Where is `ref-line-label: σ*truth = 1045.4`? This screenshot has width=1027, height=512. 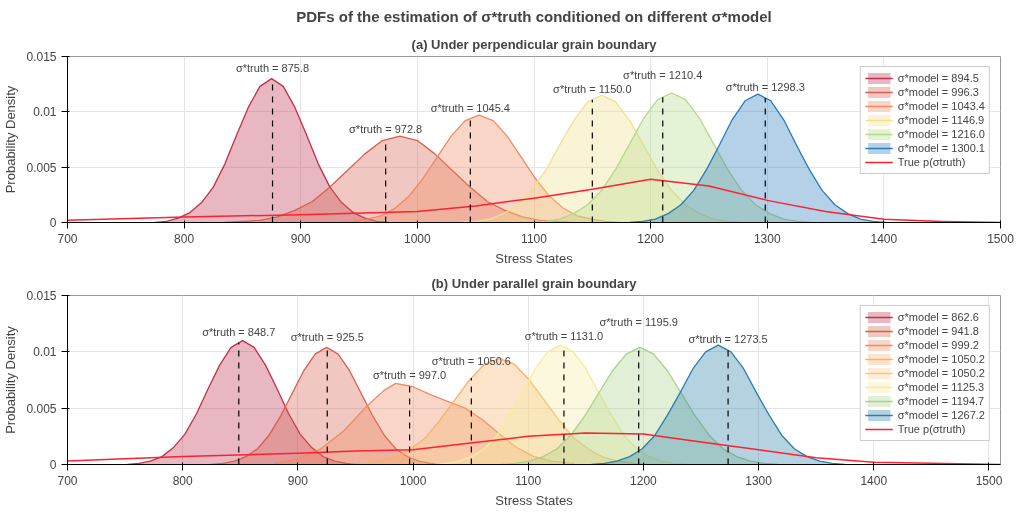
ref-line-label: σ*truth = 1045.4 is located at coordinates (470, 107).